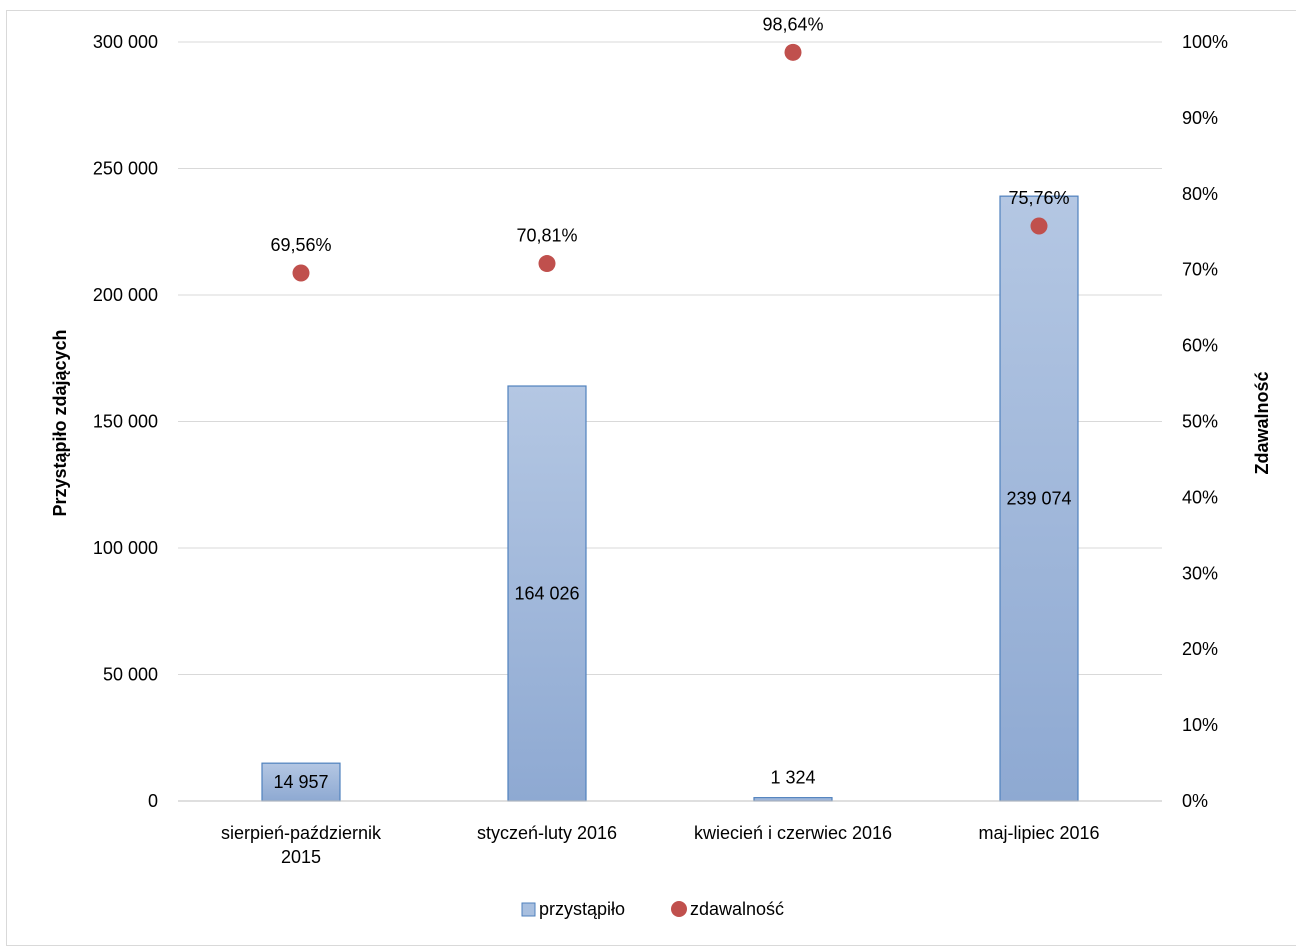  What do you see at coordinates (546, 236) in the screenshot?
I see `point-data-label: 70,81%` at bounding box center [546, 236].